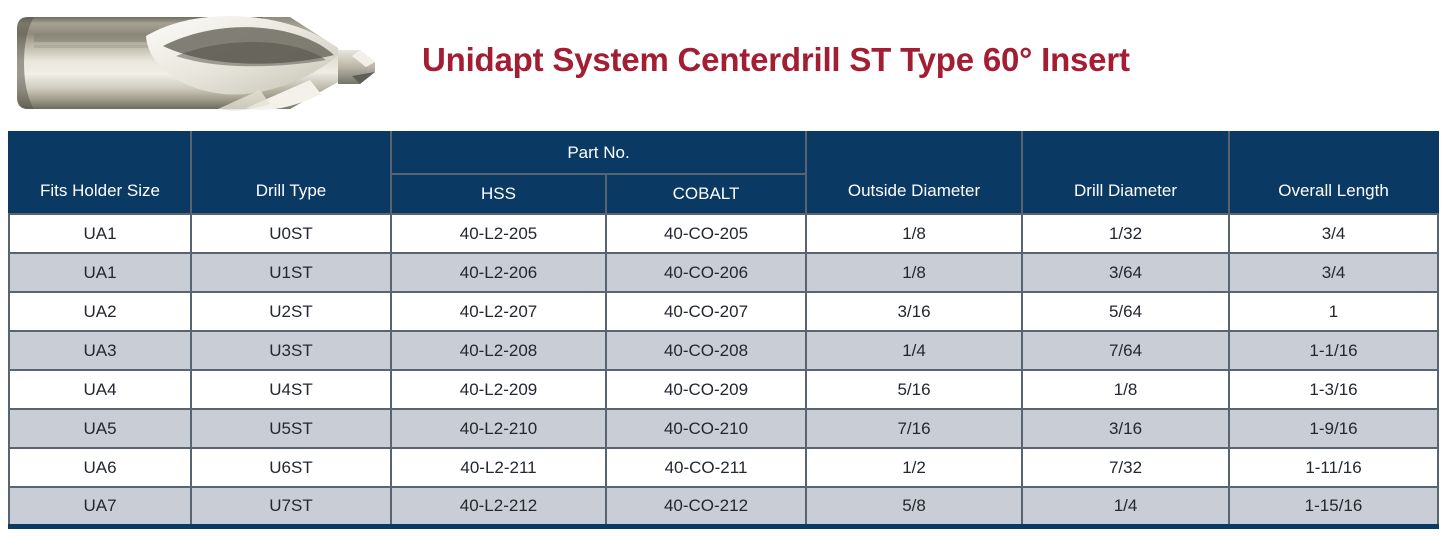  What do you see at coordinates (196, 63) in the screenshot?
I see `centerdrill-photo-svg` at bounding box center [196, 63].